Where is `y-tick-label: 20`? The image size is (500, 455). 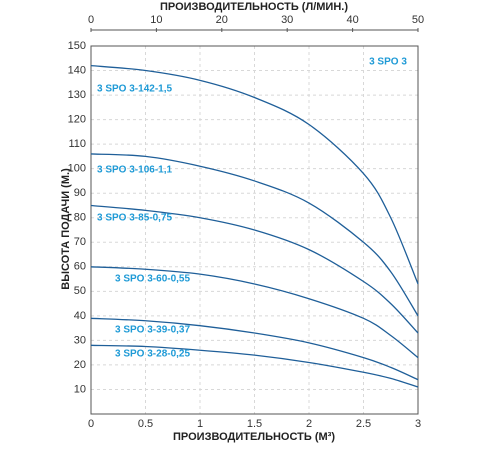 y-tick-label: 20 is located at coordinates (80, 365).